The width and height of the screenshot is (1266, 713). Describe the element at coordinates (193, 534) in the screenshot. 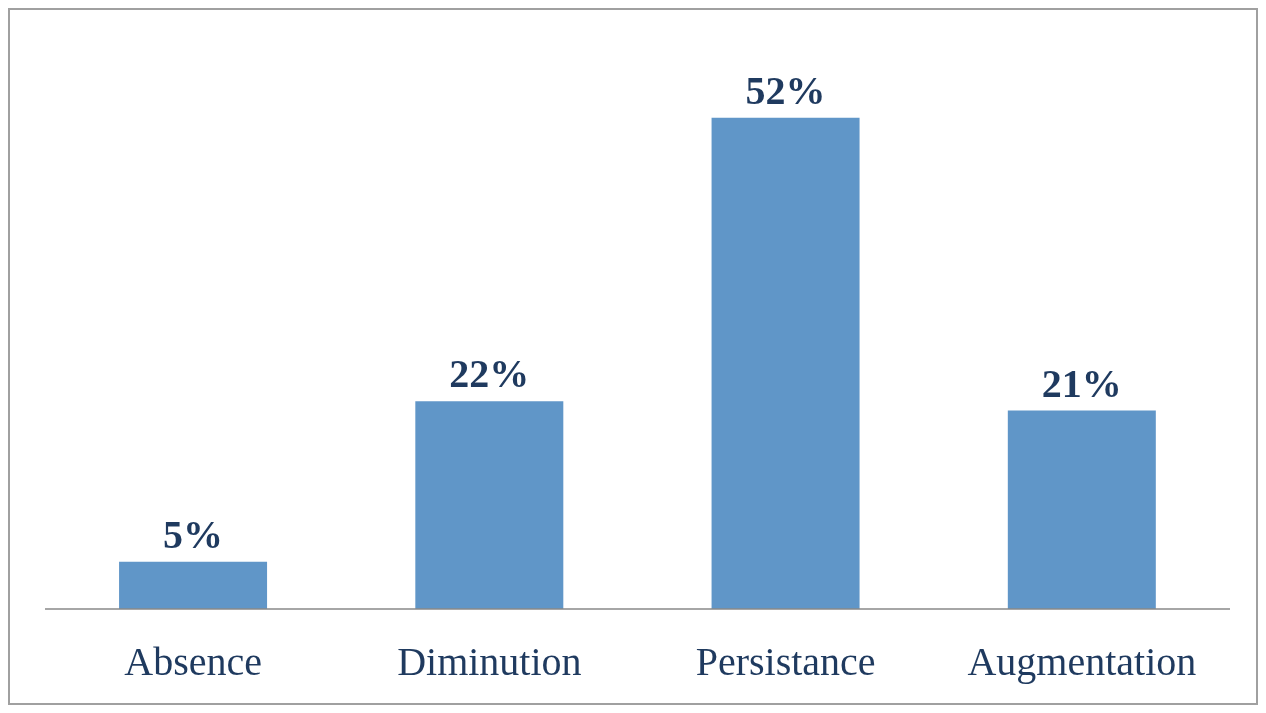

I see `data-label: 5%` at that location.